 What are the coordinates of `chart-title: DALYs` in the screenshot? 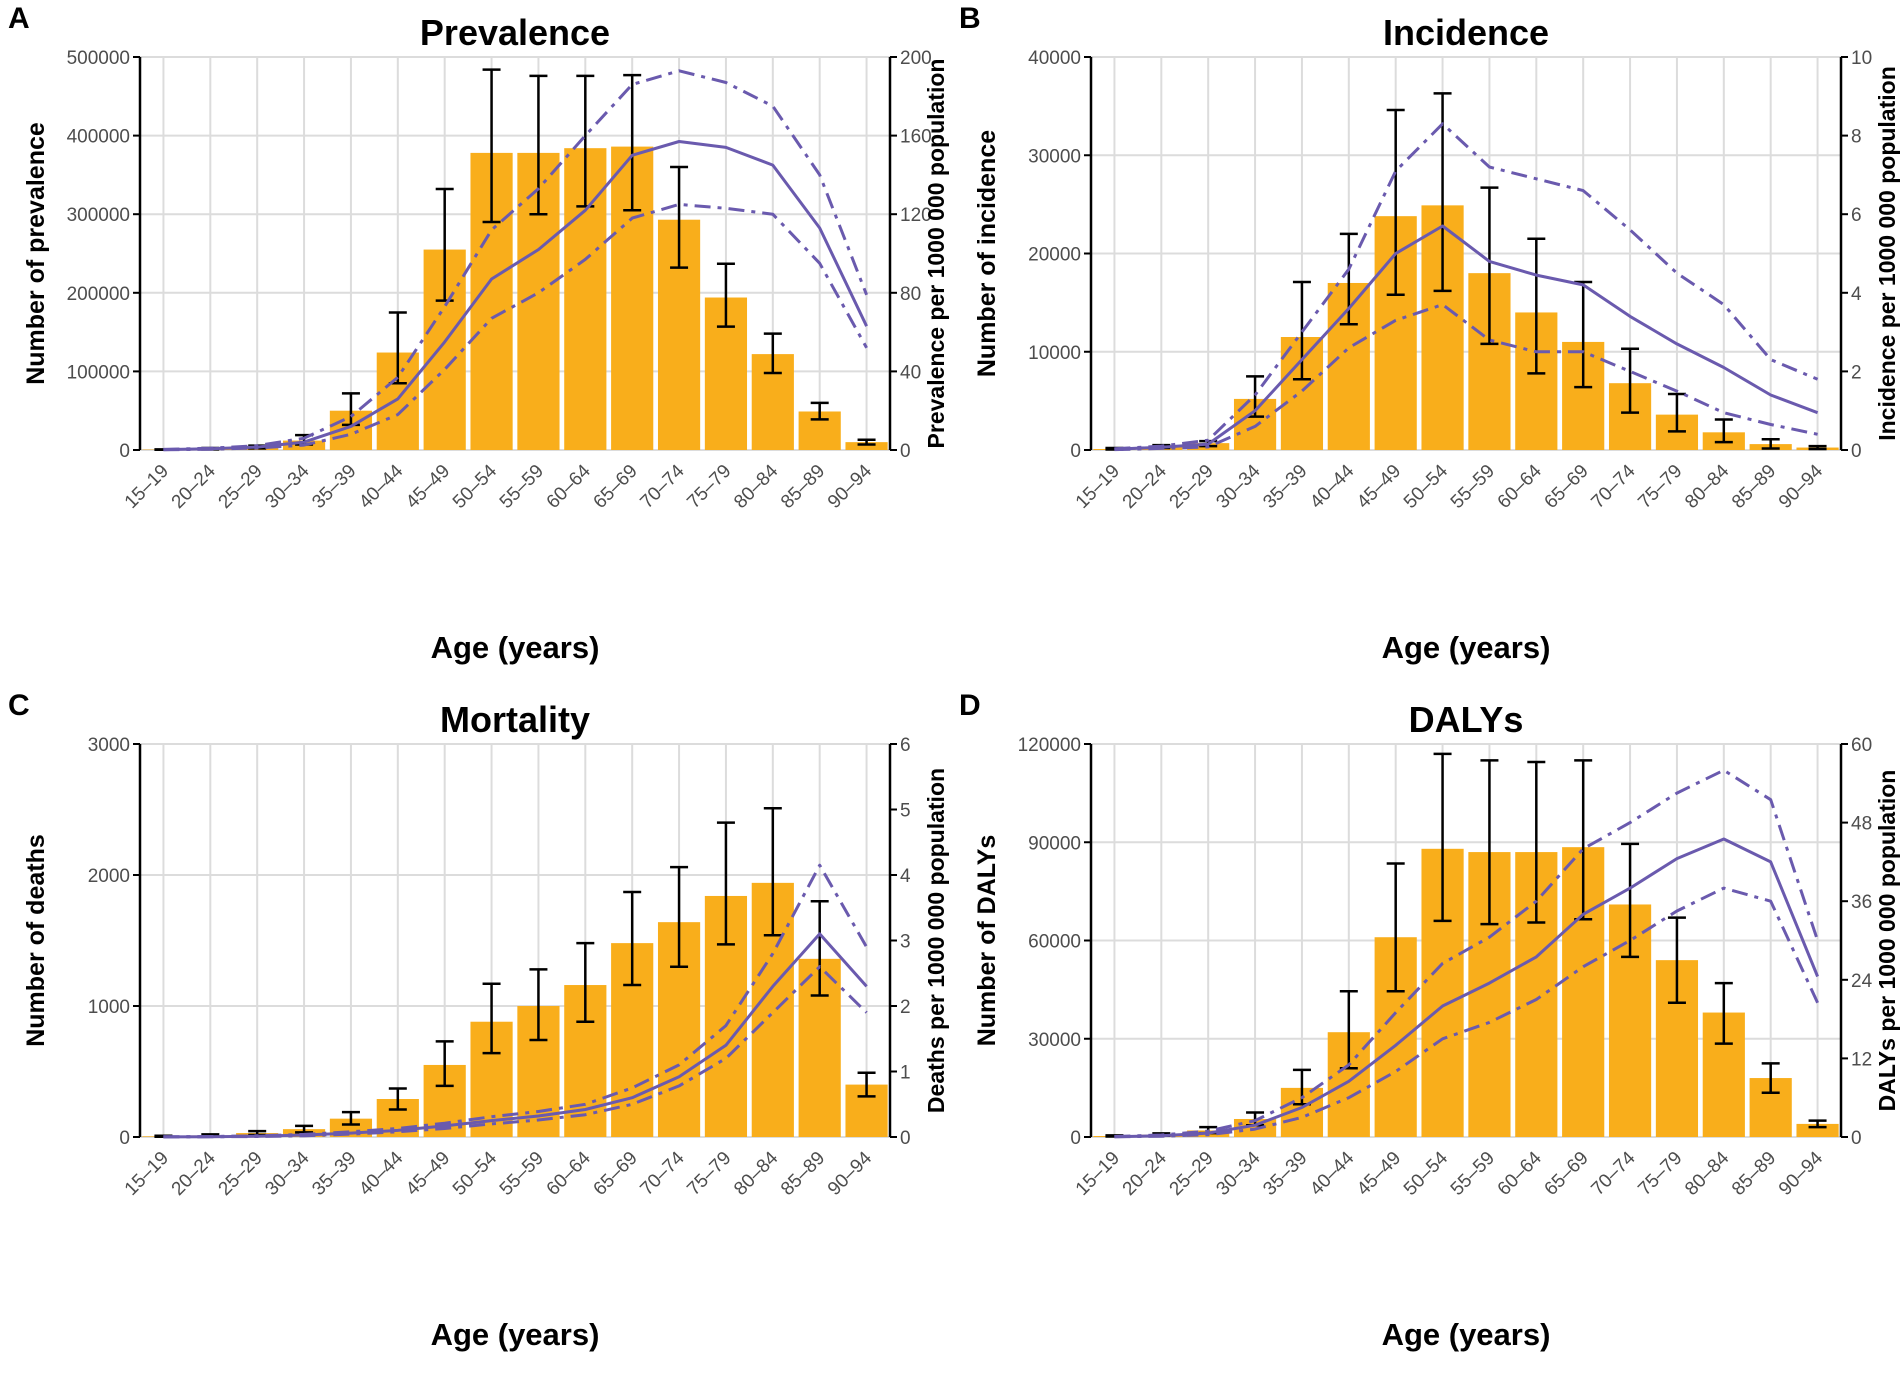 It's located at (1466, 719).